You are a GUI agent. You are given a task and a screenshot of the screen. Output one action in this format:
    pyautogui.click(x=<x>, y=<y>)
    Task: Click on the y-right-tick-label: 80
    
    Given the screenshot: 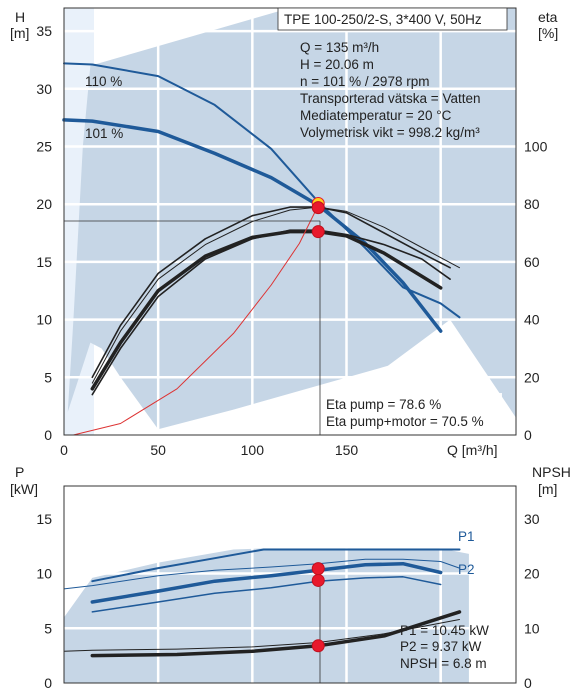 What is the action you would take?
    pyautogui.click(x=532, y=204)
    